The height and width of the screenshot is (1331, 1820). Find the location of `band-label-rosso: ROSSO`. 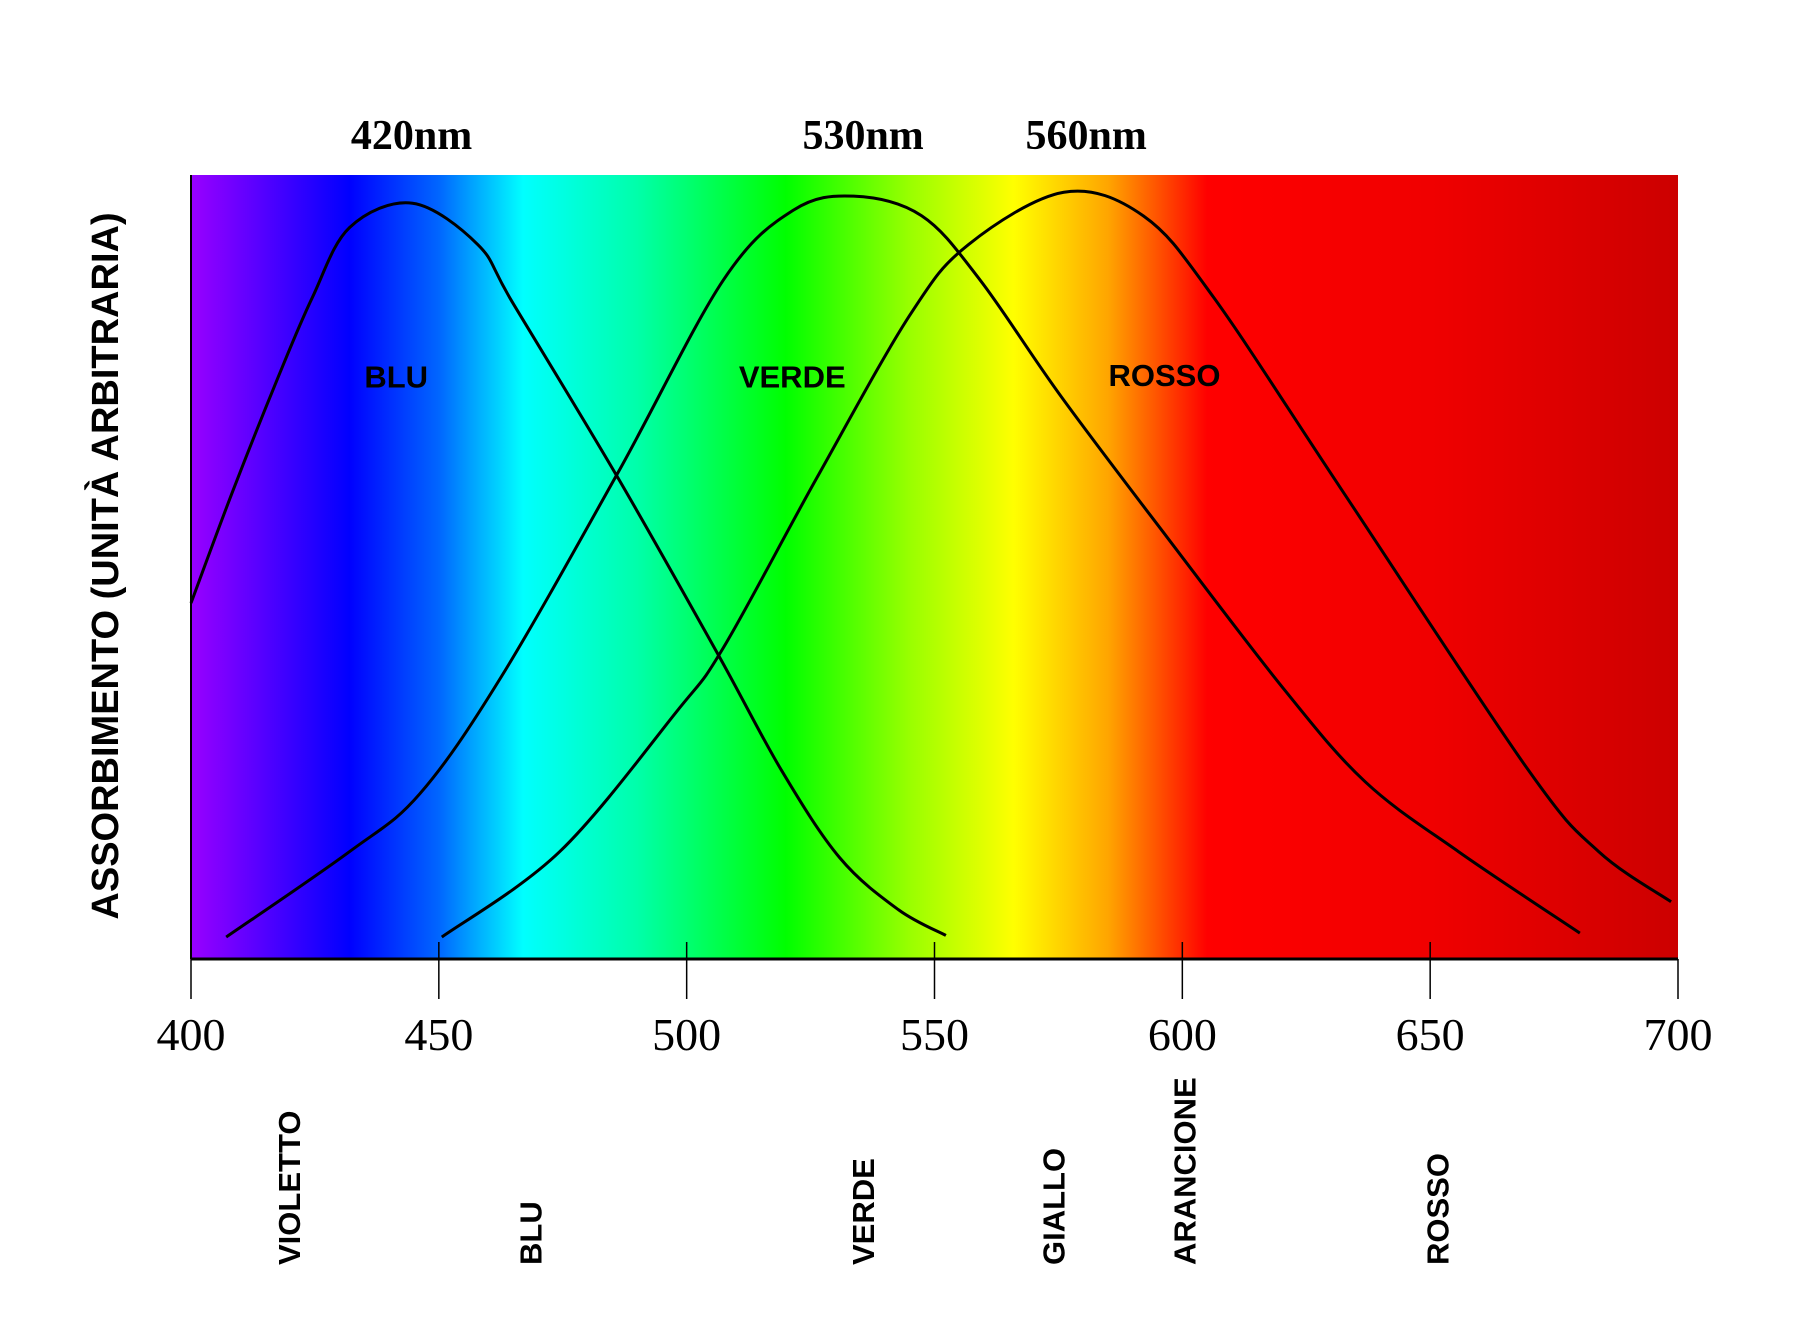

band-label-rosso: ROSSO is located at coordinates (1438, 1209).